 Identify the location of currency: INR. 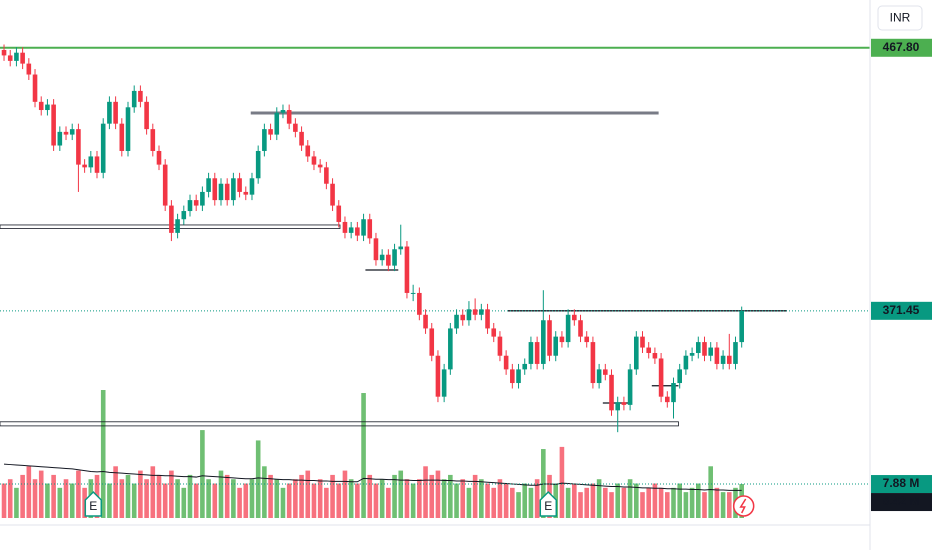
(900, 18).